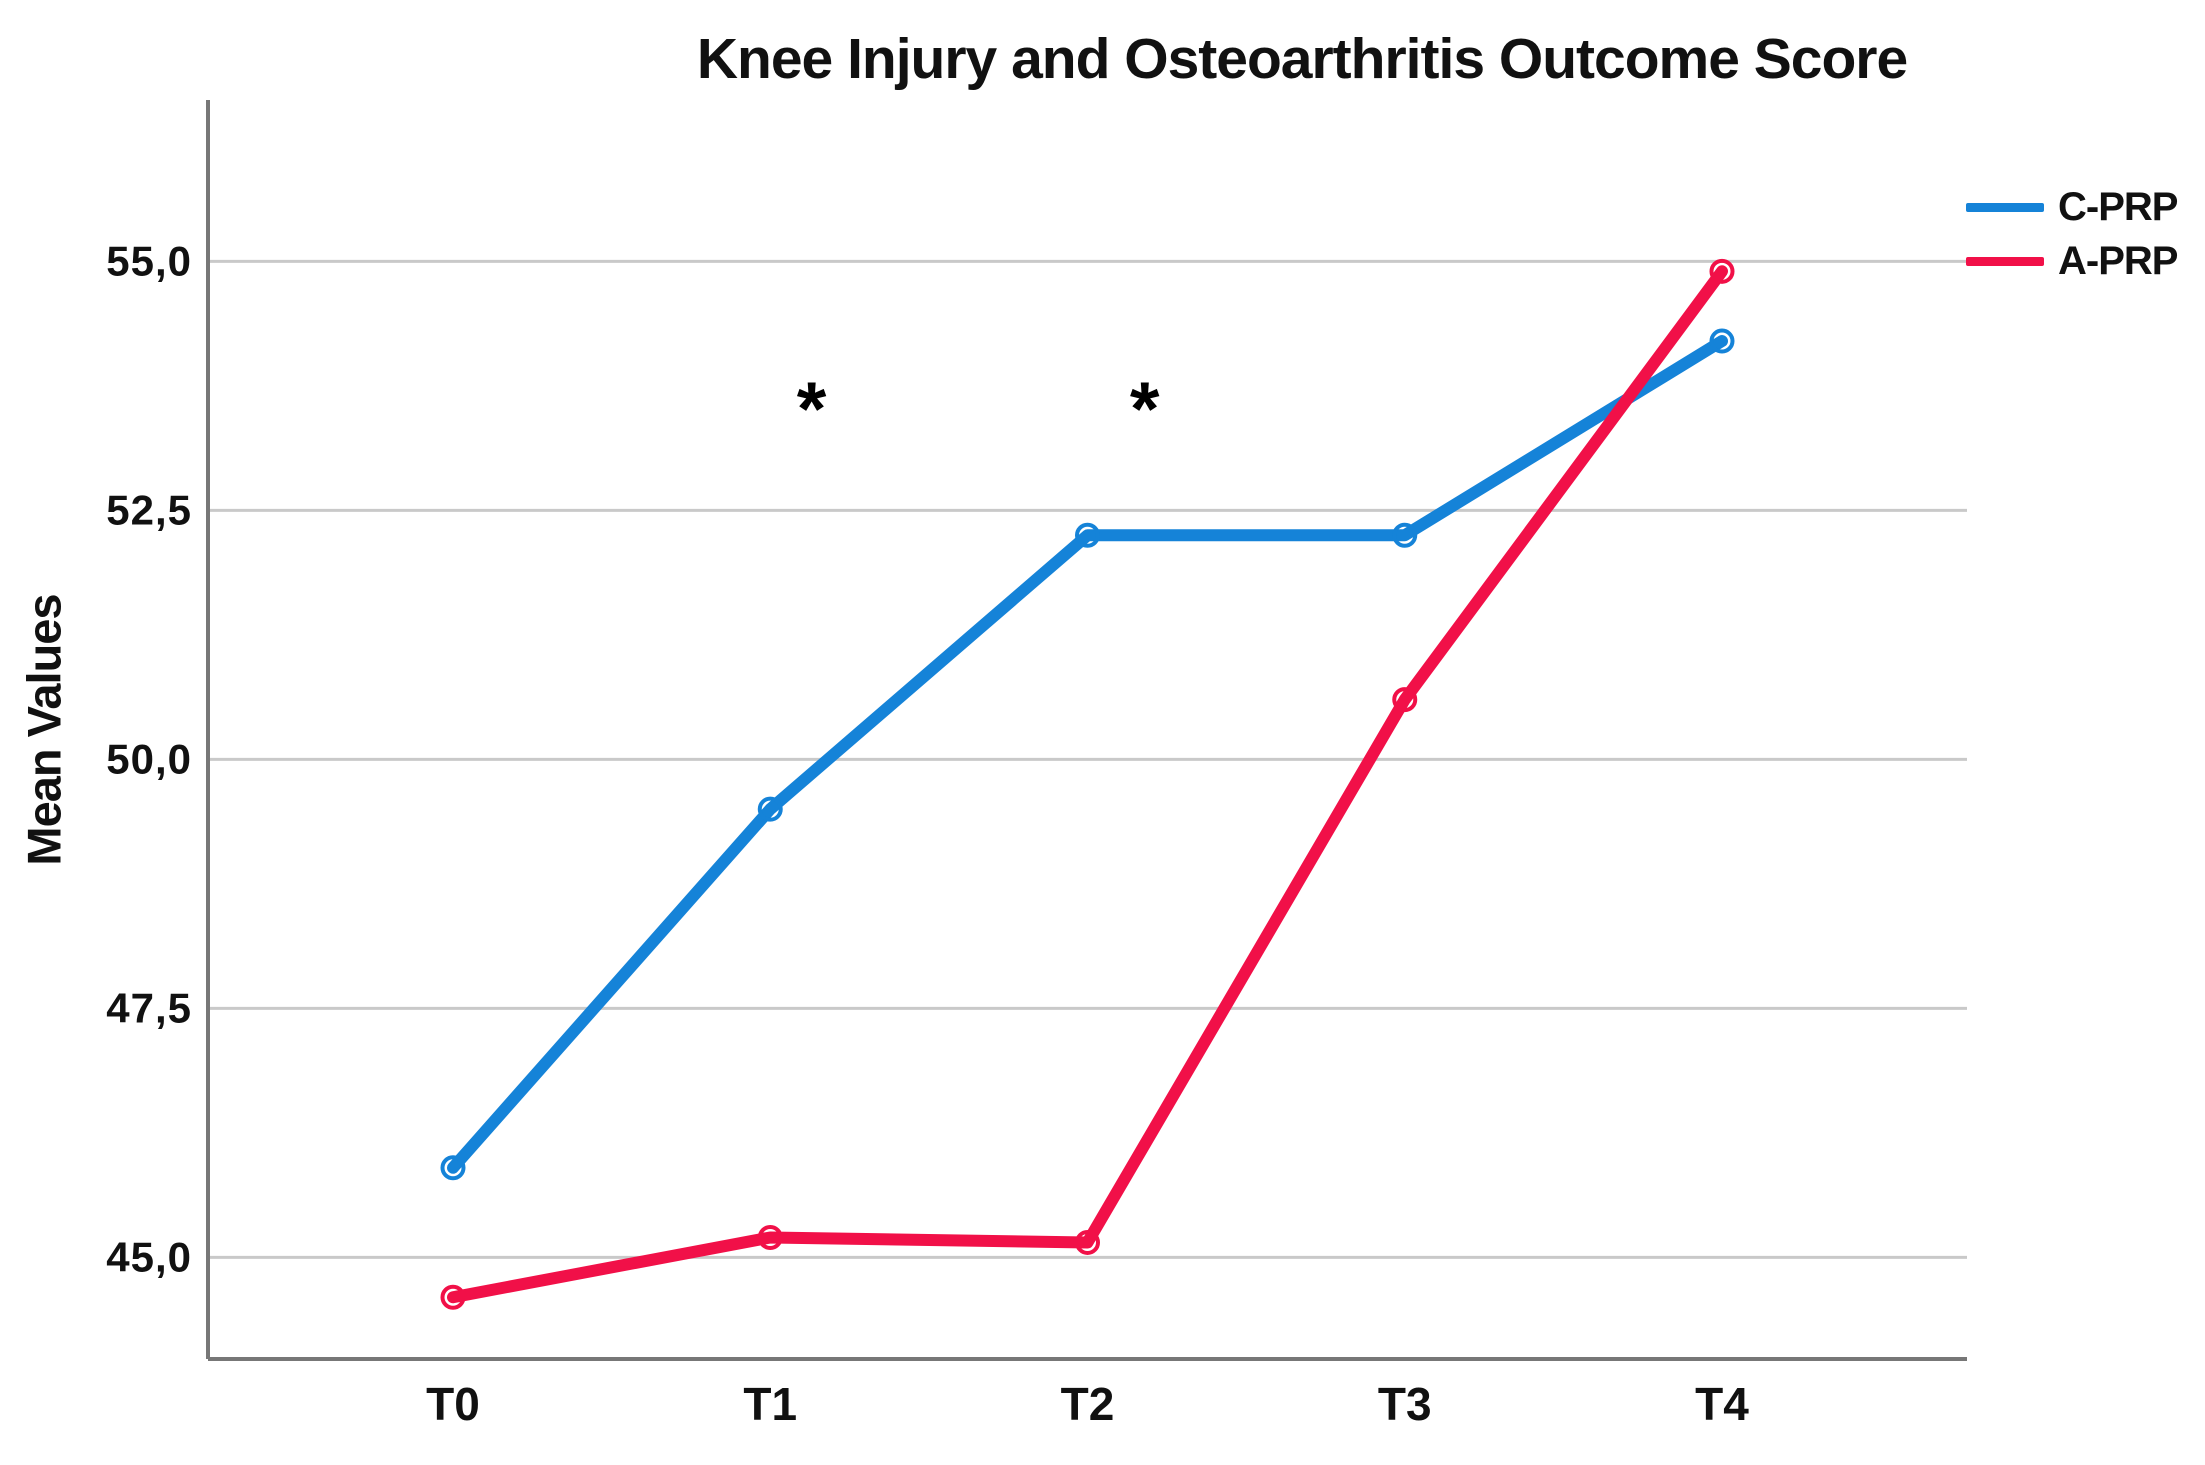 This screenshot has height=1465, width=2205. I want to click on y-axis-title: Mean Values, so click(44, 730).